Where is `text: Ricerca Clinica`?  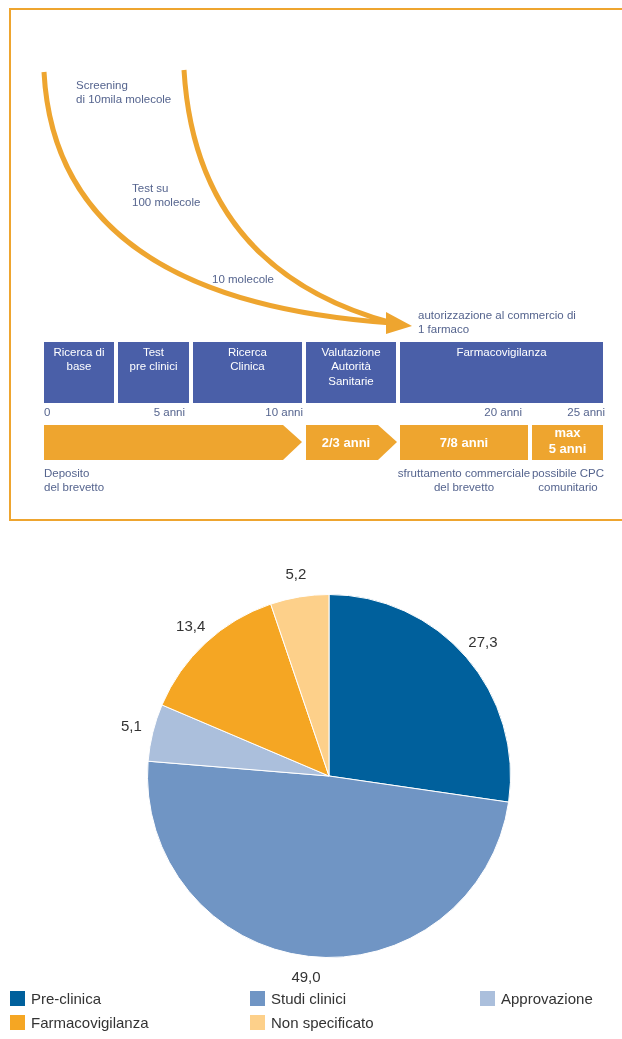
text: Ricerca Clinica is located at coordinates (247, 359).